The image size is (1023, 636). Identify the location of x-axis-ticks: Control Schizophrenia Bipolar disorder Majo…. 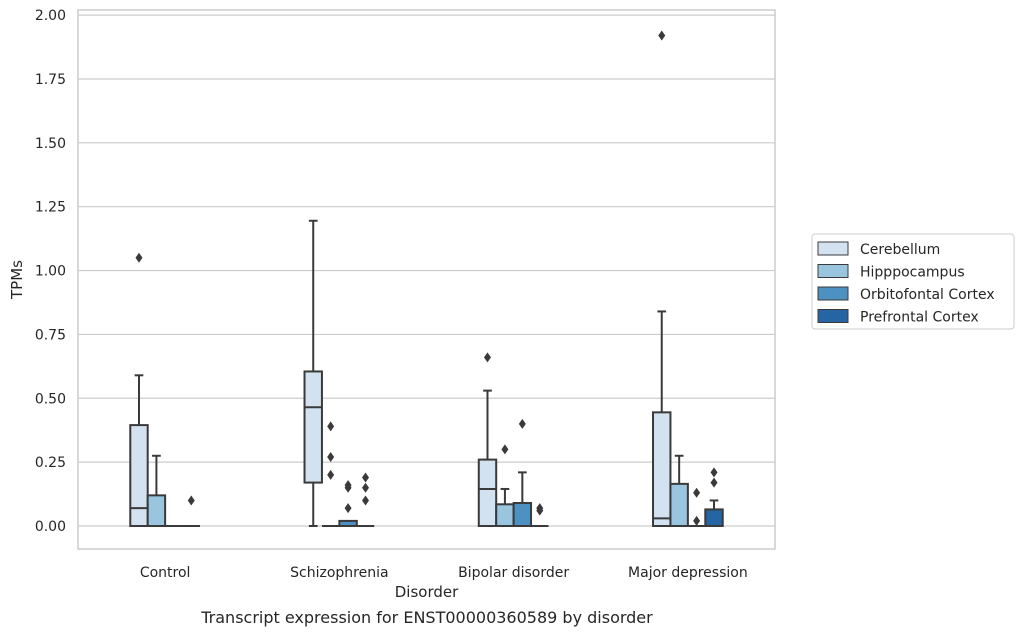
(444, 573).